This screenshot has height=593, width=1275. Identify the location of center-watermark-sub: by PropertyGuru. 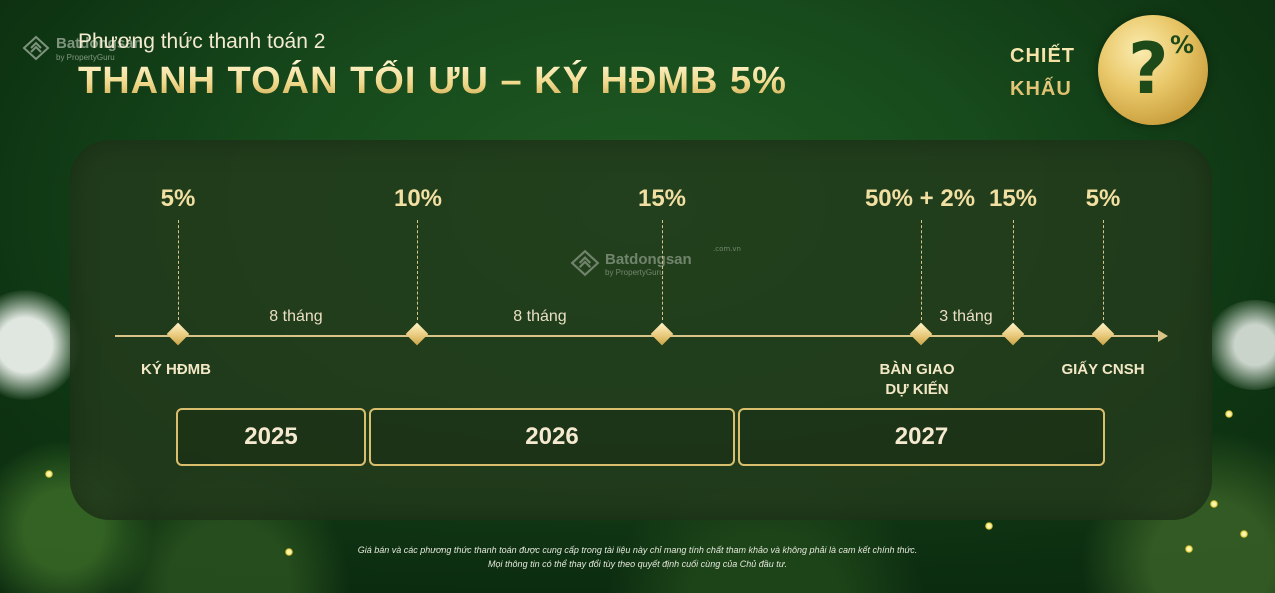
(634, 272).